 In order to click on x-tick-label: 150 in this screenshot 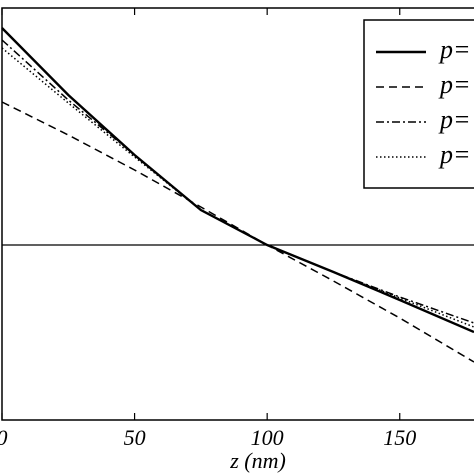, I will do `click(399, 437)`.